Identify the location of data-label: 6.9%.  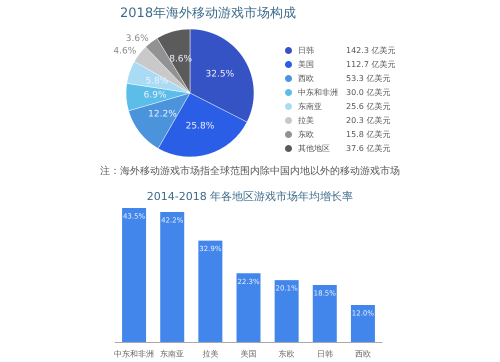
(155, 95).